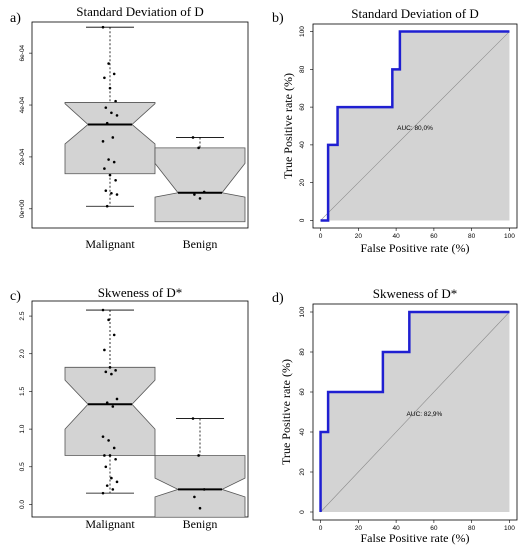 The image size is (529, 550). What do you see at coordinates (414, 13) in the screenshot?
I see `chart-b-title: Standard Deviation of D` at bounding box center [414, 13].